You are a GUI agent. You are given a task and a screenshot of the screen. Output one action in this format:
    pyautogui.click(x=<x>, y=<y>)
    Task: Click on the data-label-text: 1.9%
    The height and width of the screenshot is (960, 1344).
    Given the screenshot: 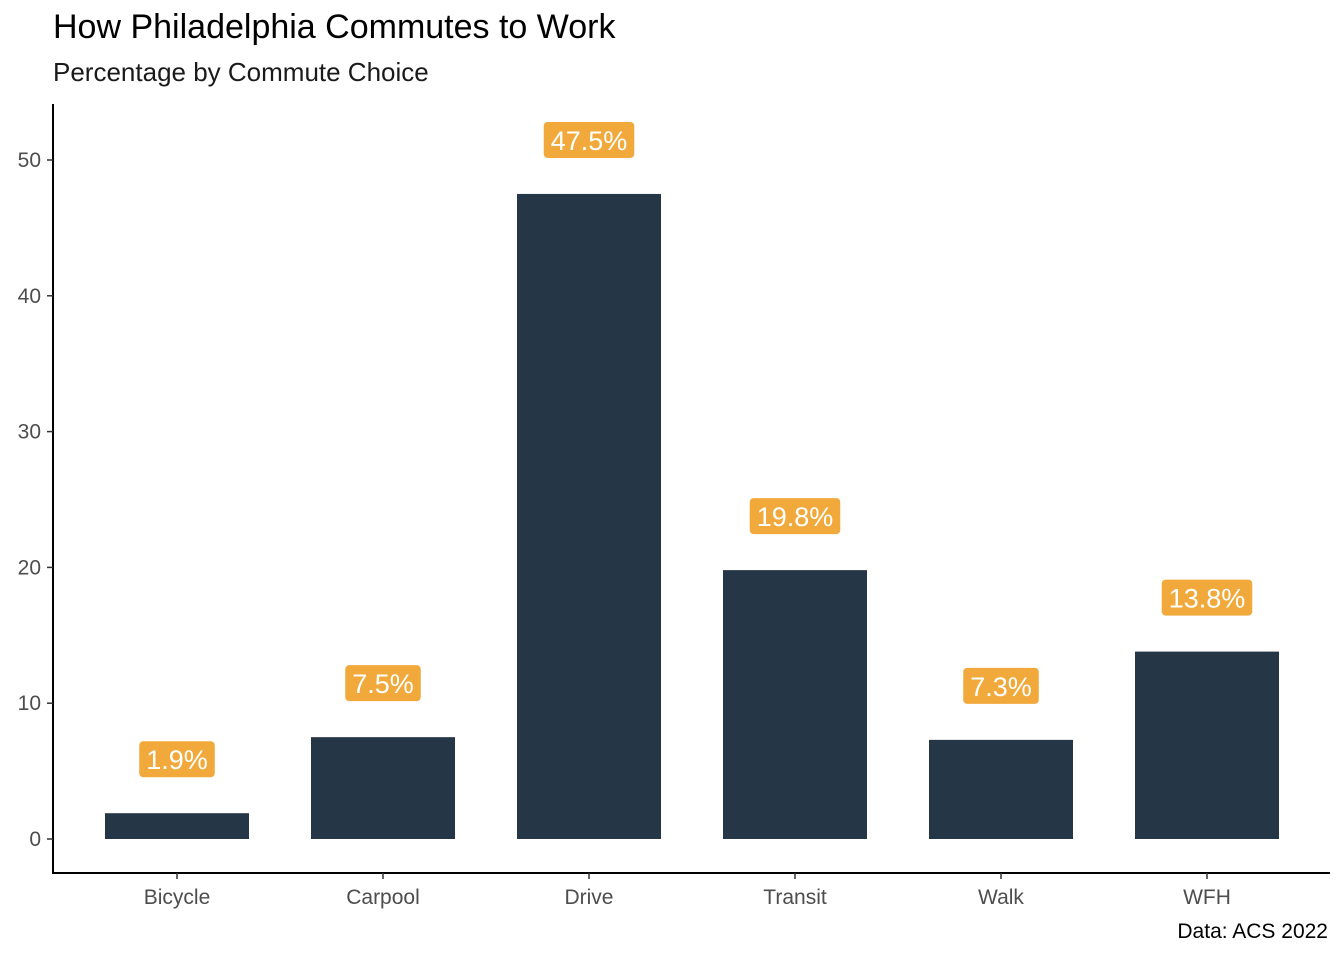 What is the action you would take?
    pyautogui.click(x=177, y=760)
    